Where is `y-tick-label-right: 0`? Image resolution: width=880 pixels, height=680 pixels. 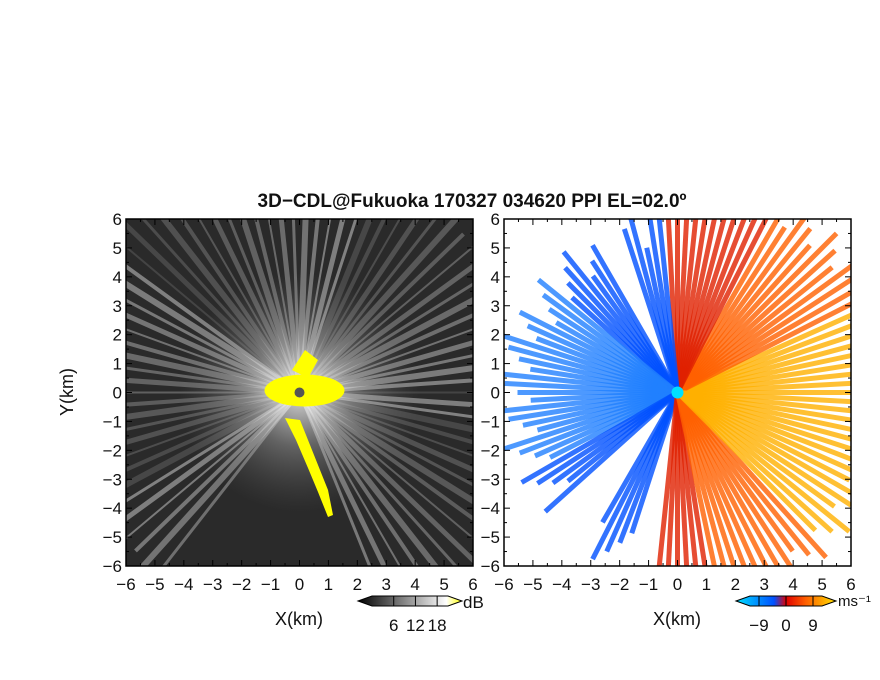 y-tick-label-right: 0 is located at coordinates (495, 393).